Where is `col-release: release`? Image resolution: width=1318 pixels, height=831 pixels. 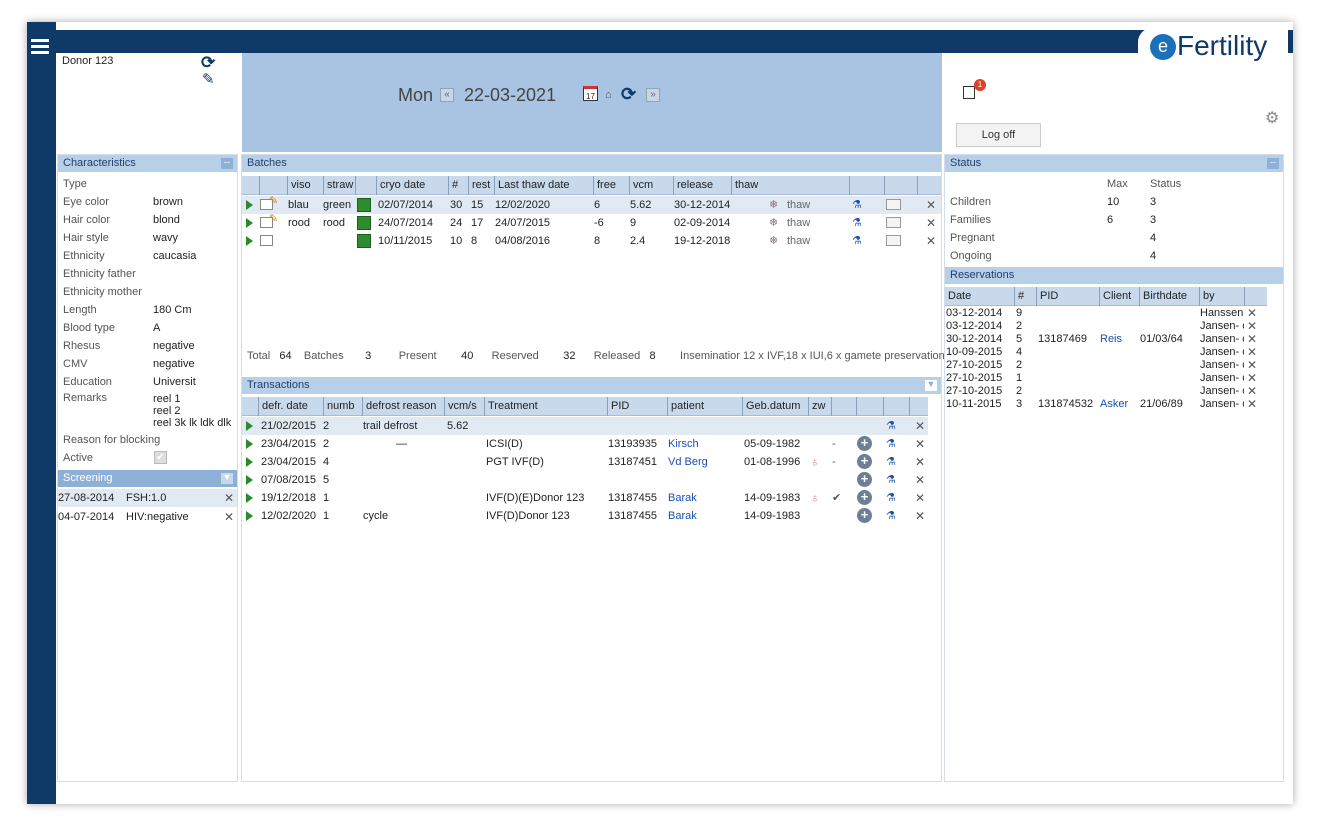 col-release: release is located at coordinates (702, 185).